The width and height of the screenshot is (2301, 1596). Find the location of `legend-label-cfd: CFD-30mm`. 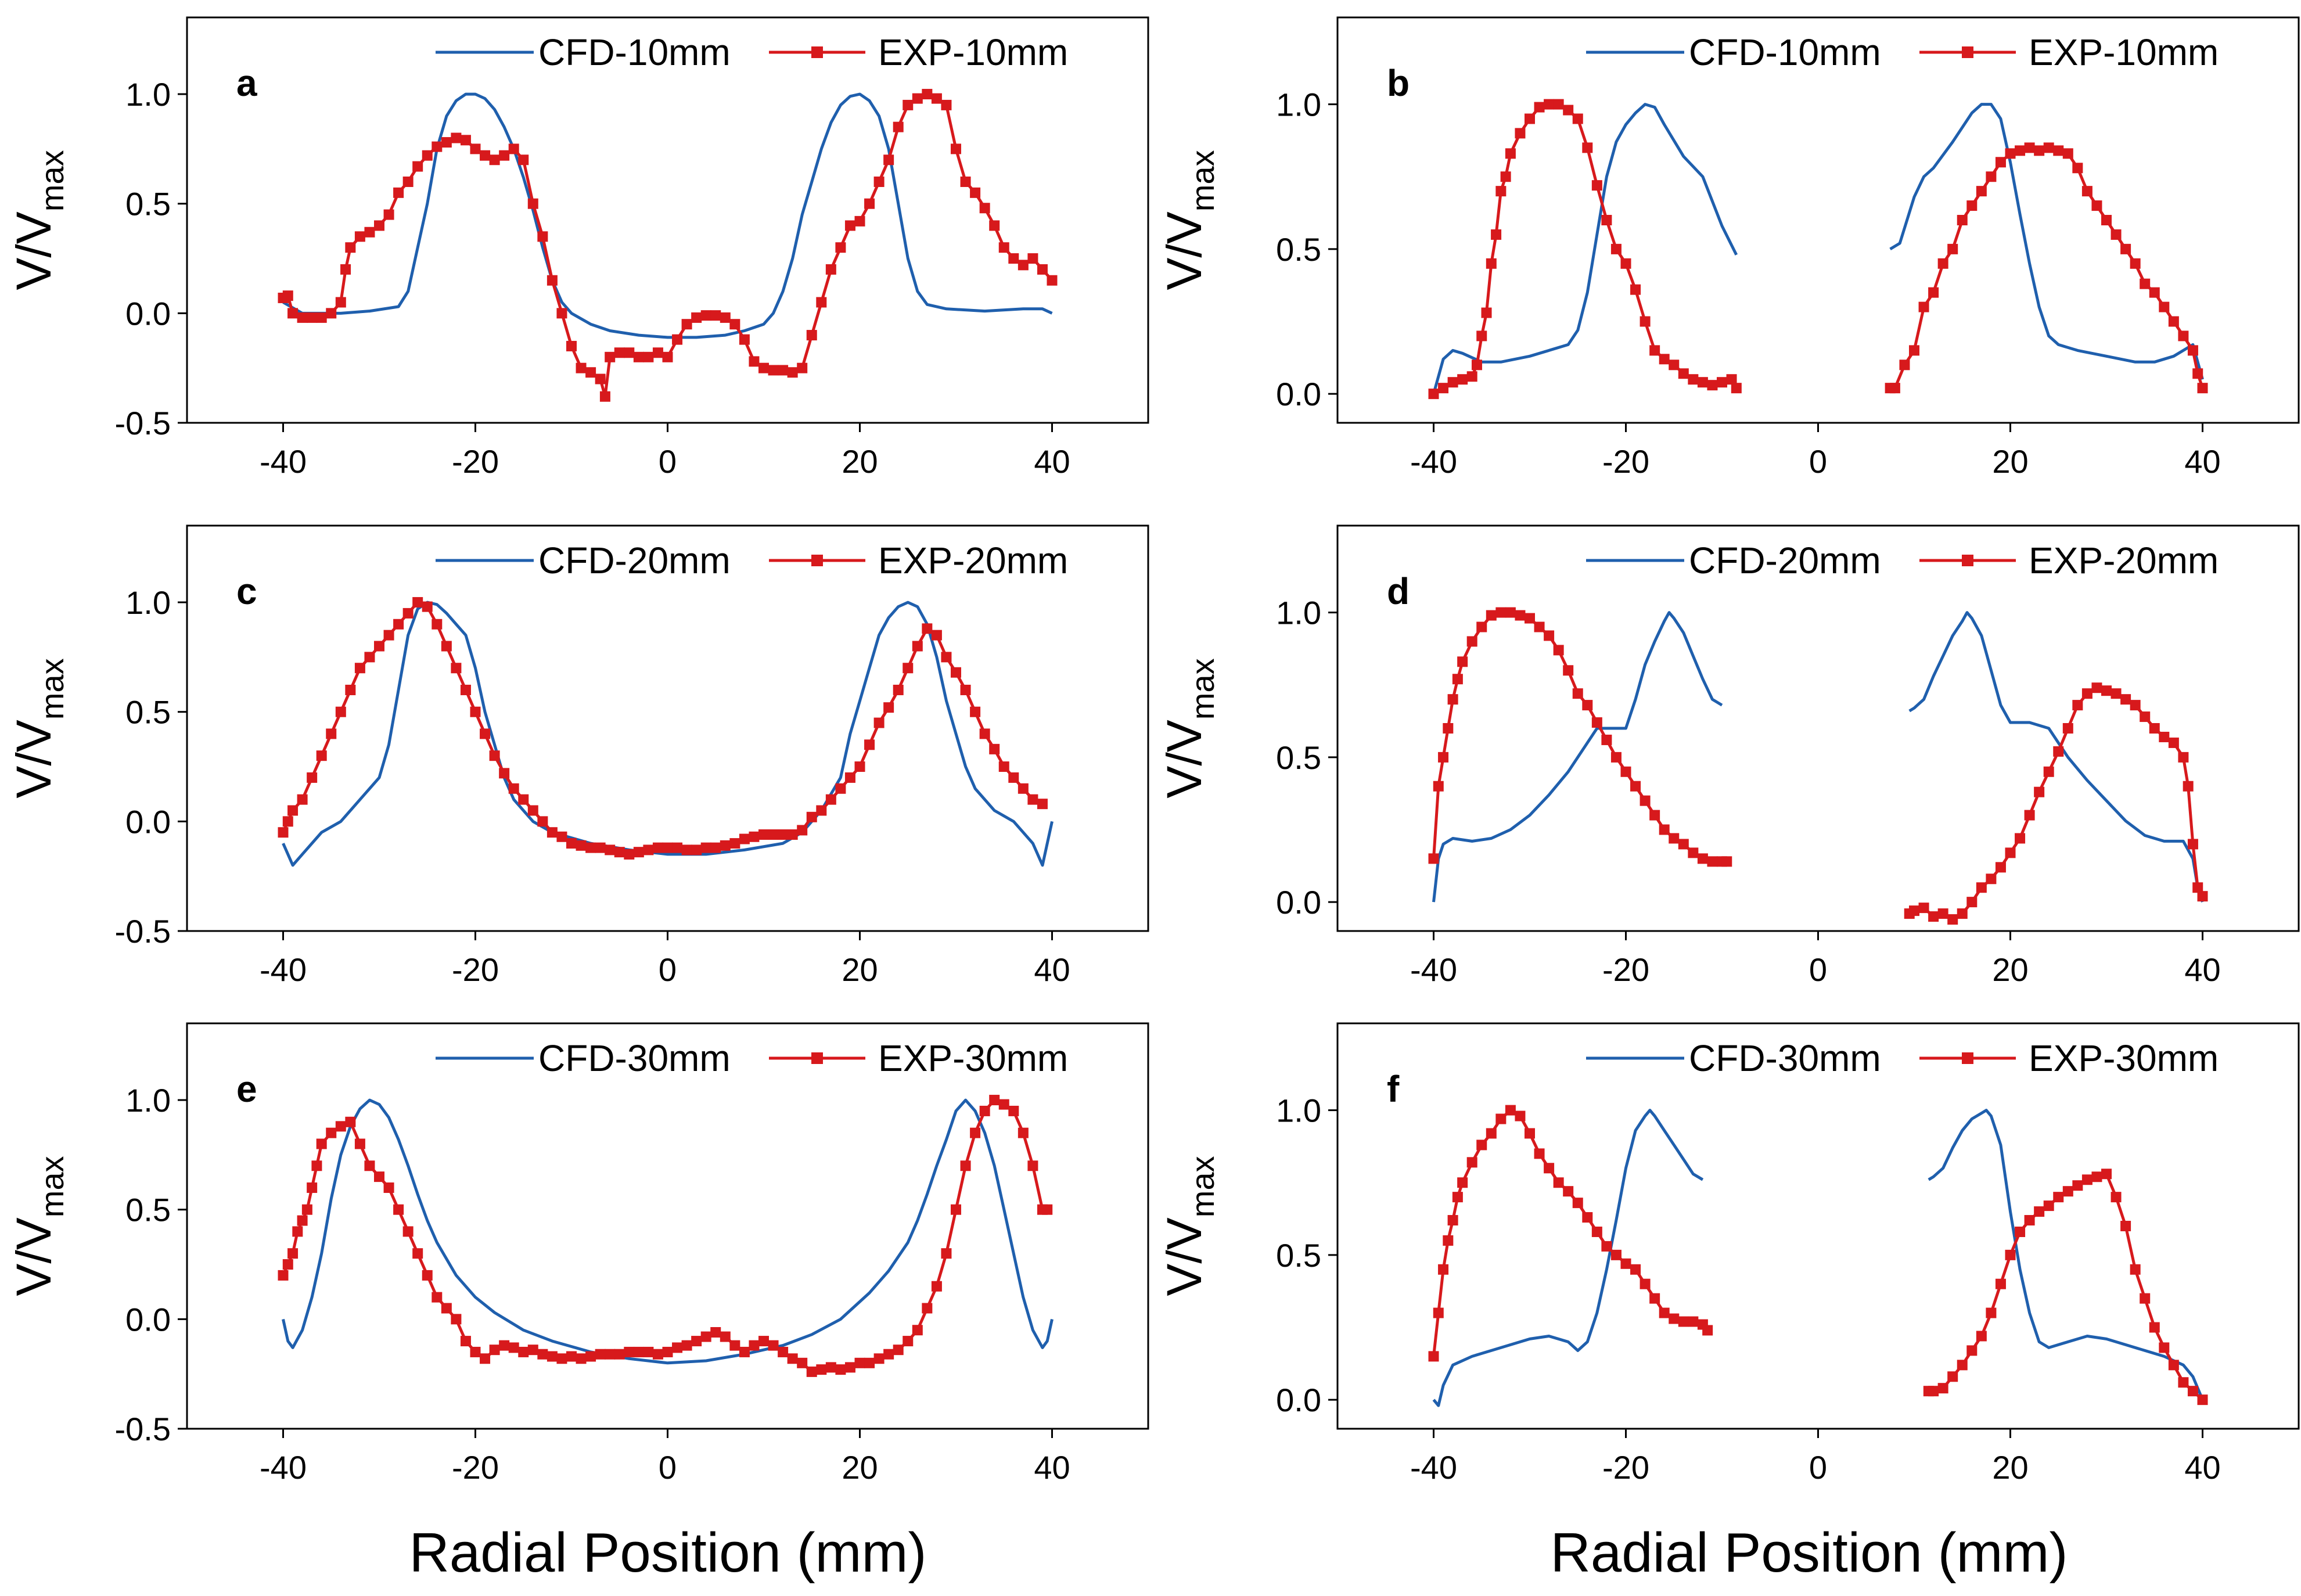

legend-label-cfd: CFD-30mm is located at coordinates (1785, 1058).